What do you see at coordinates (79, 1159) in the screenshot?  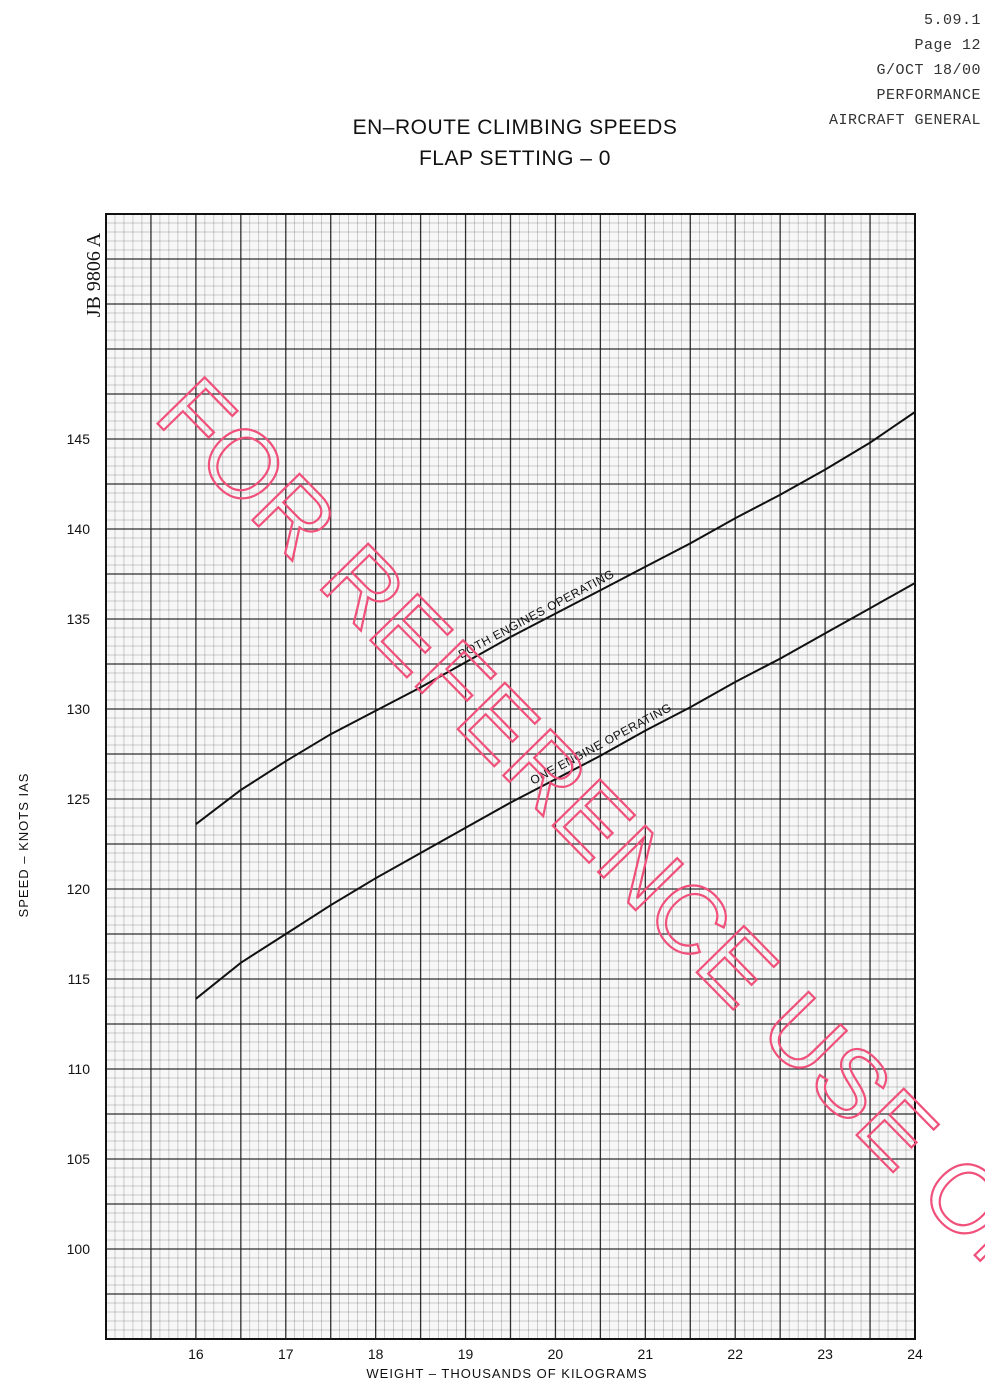 I see `y-tick-label: 105` at bounding box center [79, 1159].